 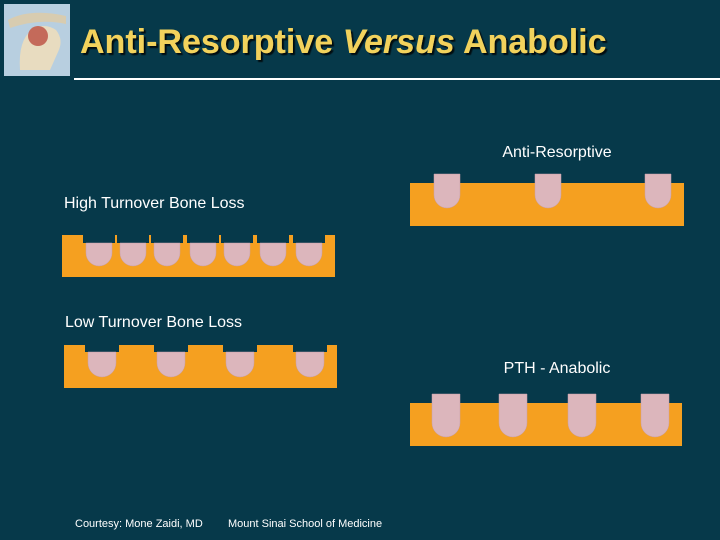 I want to click on footer-credit: Courtesy: Mone Zaidi, MD, so click(x=139, y=524).